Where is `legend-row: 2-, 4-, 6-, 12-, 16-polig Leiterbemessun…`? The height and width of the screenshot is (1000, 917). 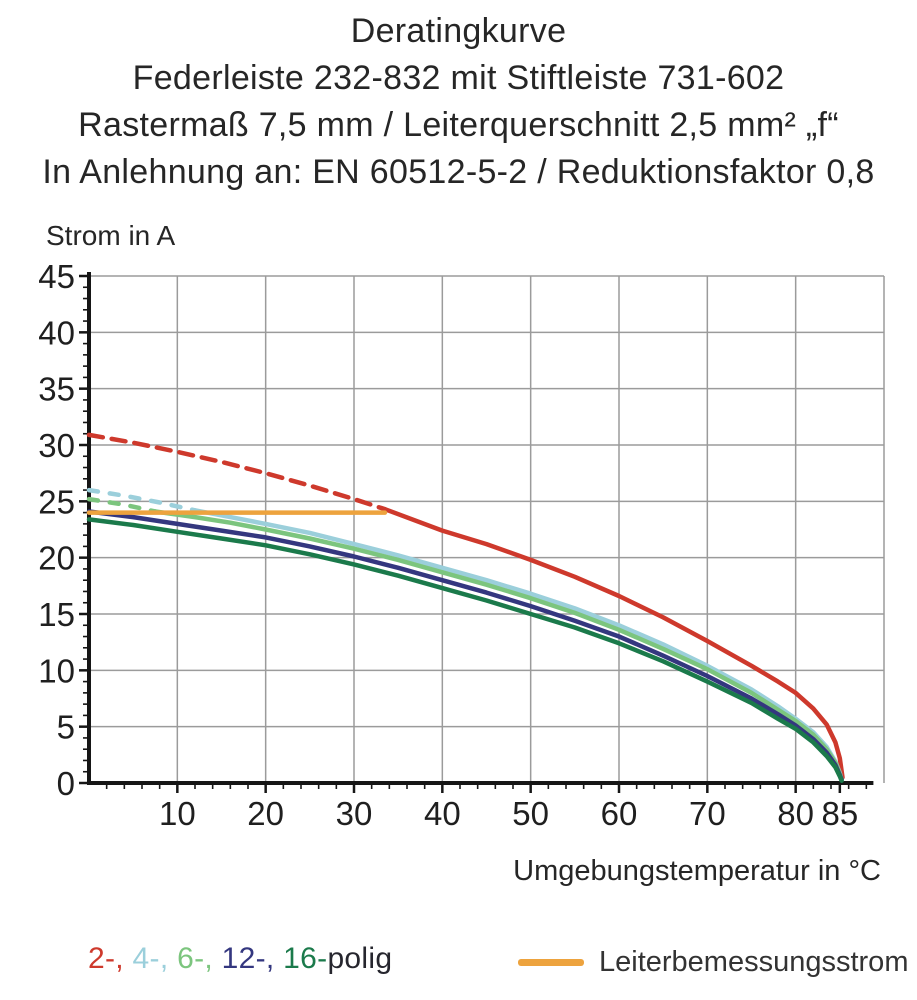
legend-row: 2-, 4-, 6-, 12-, 16-polig Leiterbemessun… is located at coordinates (458, 962).